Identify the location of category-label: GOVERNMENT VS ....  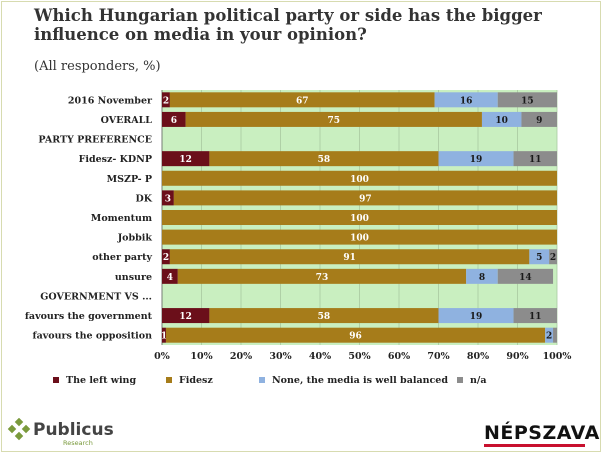
(96, 296).